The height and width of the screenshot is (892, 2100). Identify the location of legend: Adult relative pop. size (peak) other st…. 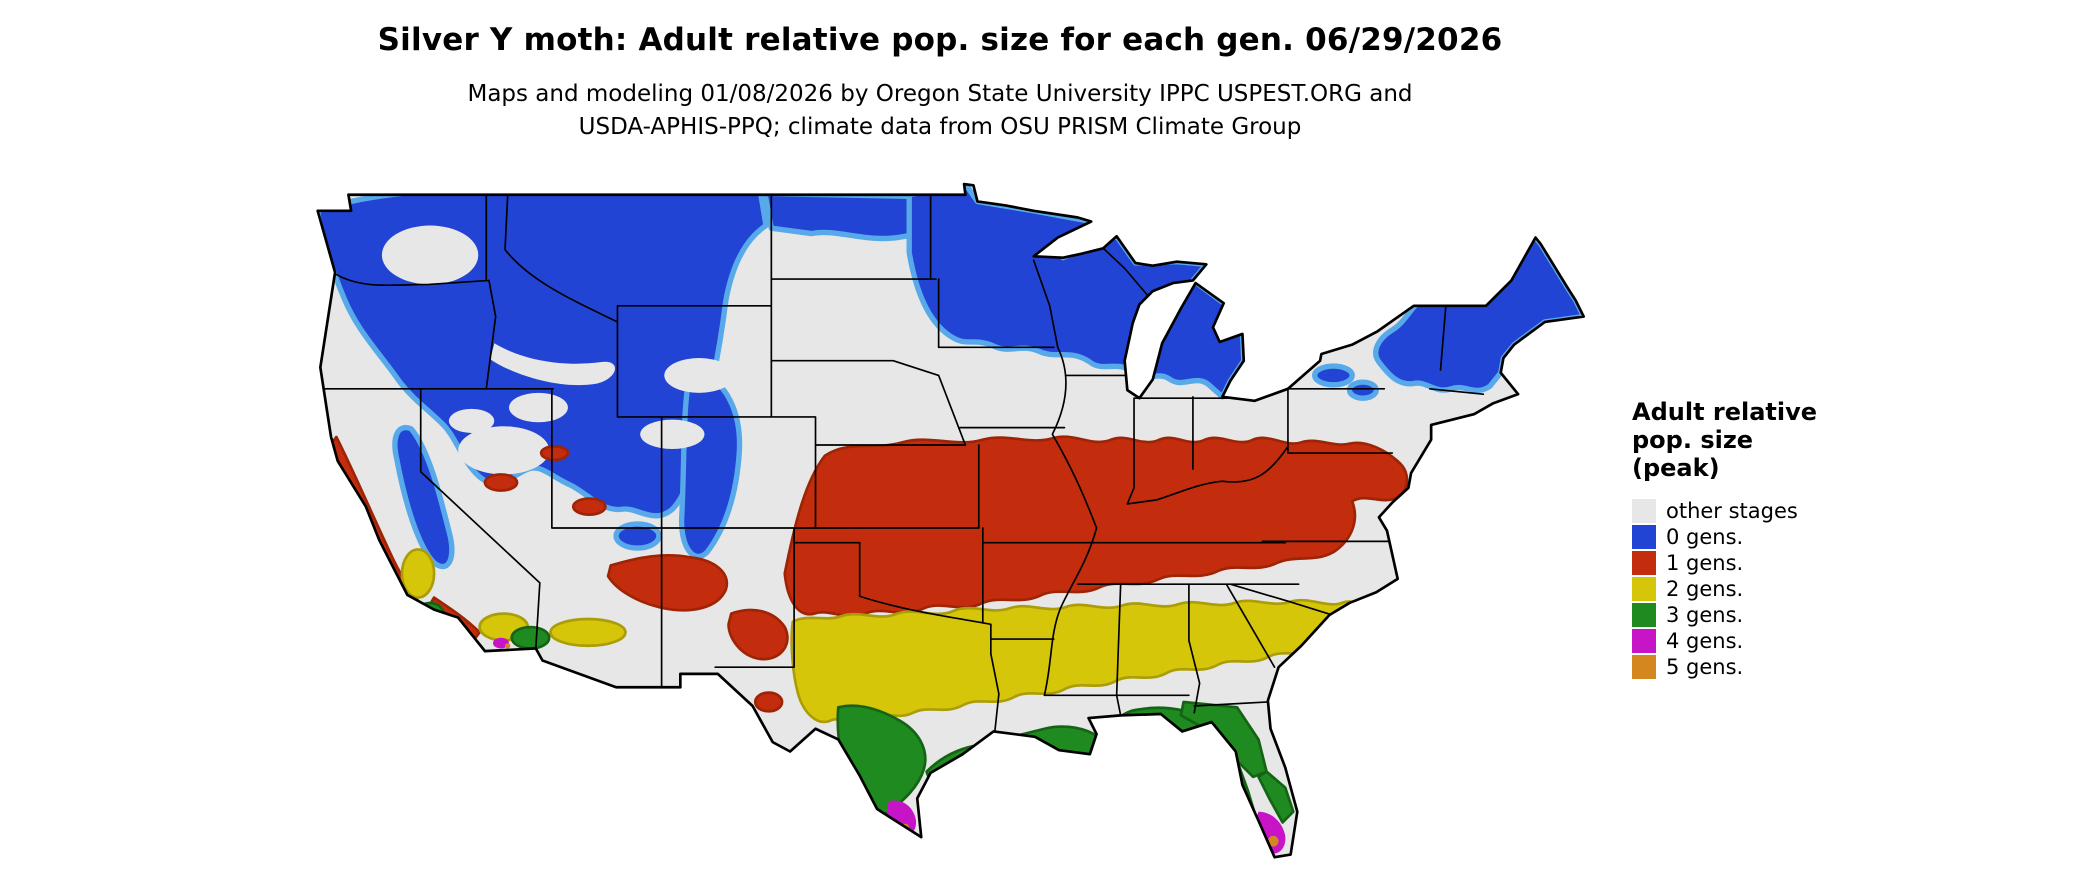
(1724, 539).